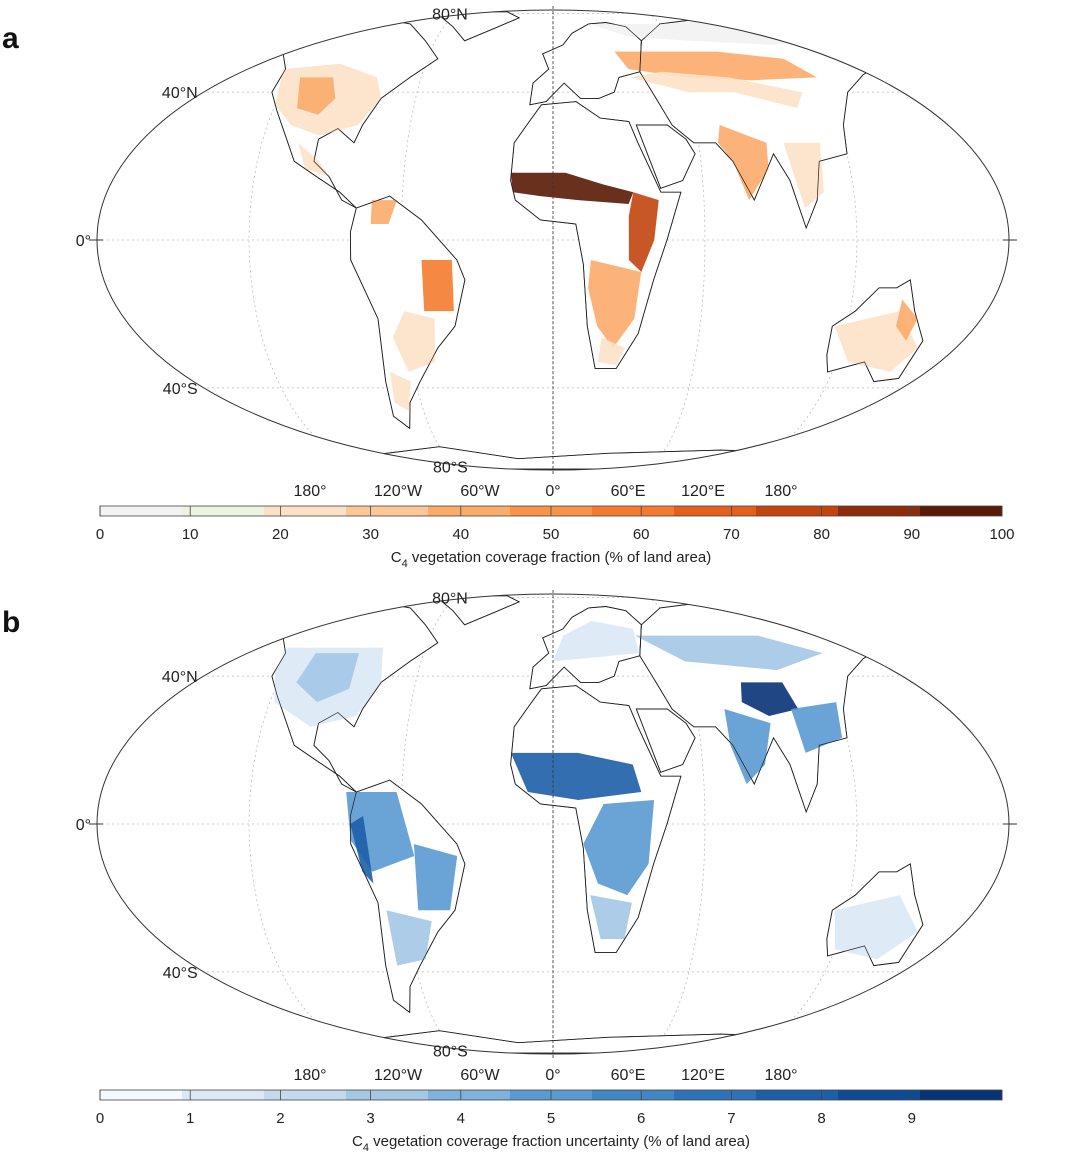  I want to click on region-tibet, so click(769, 699).